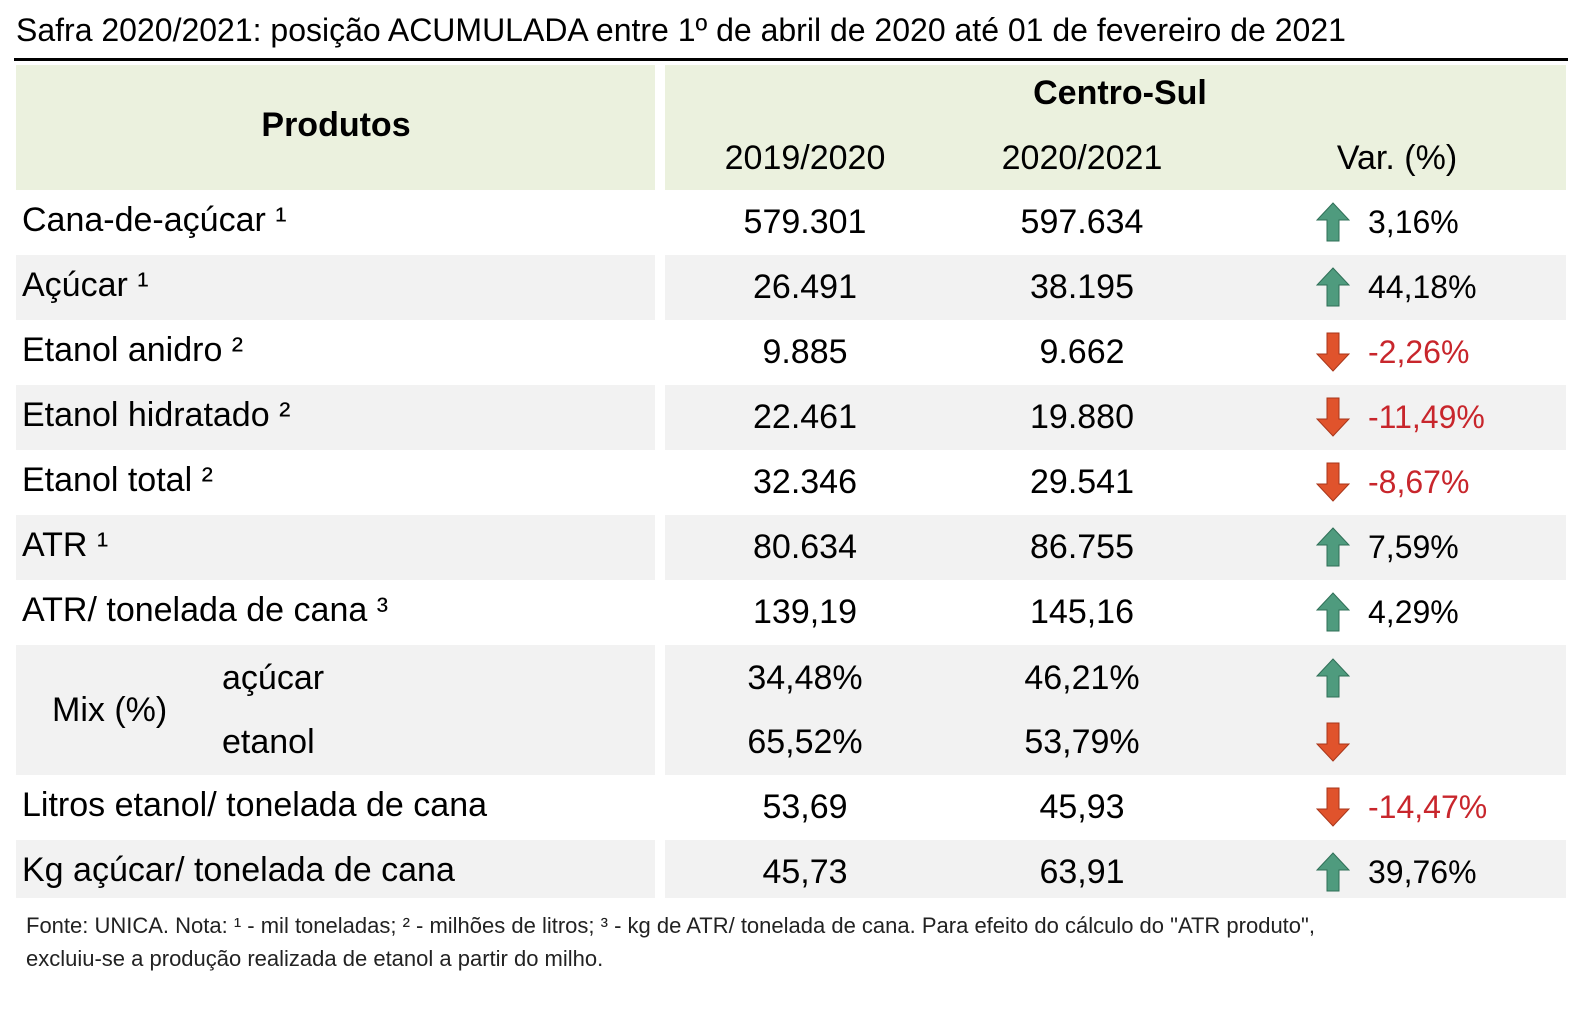 Image resolution: width=1581 pixels, height=1013 pixels. Describe the element at coordinates (117, 480) in the screenshot. I see `row-label: Etanol total ²` at that location.